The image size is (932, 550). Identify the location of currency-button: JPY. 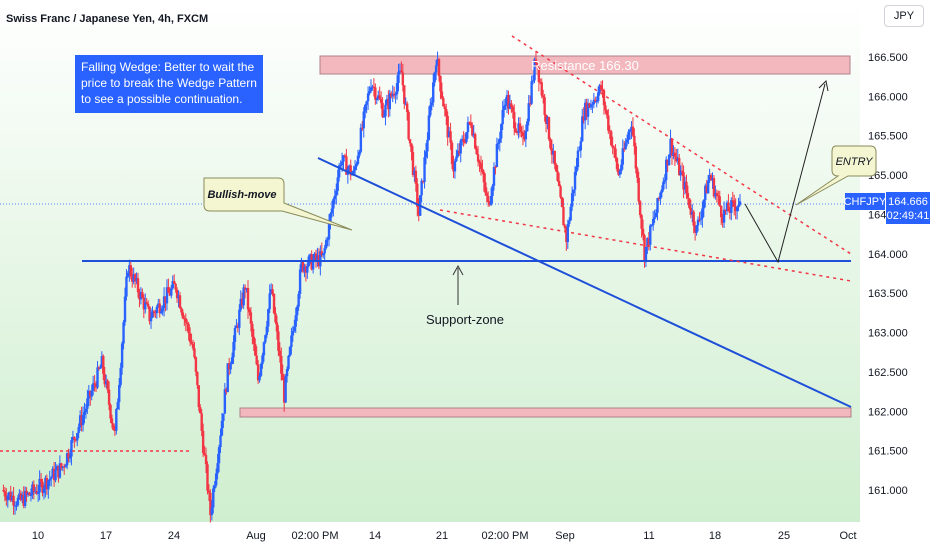
(904, 16).